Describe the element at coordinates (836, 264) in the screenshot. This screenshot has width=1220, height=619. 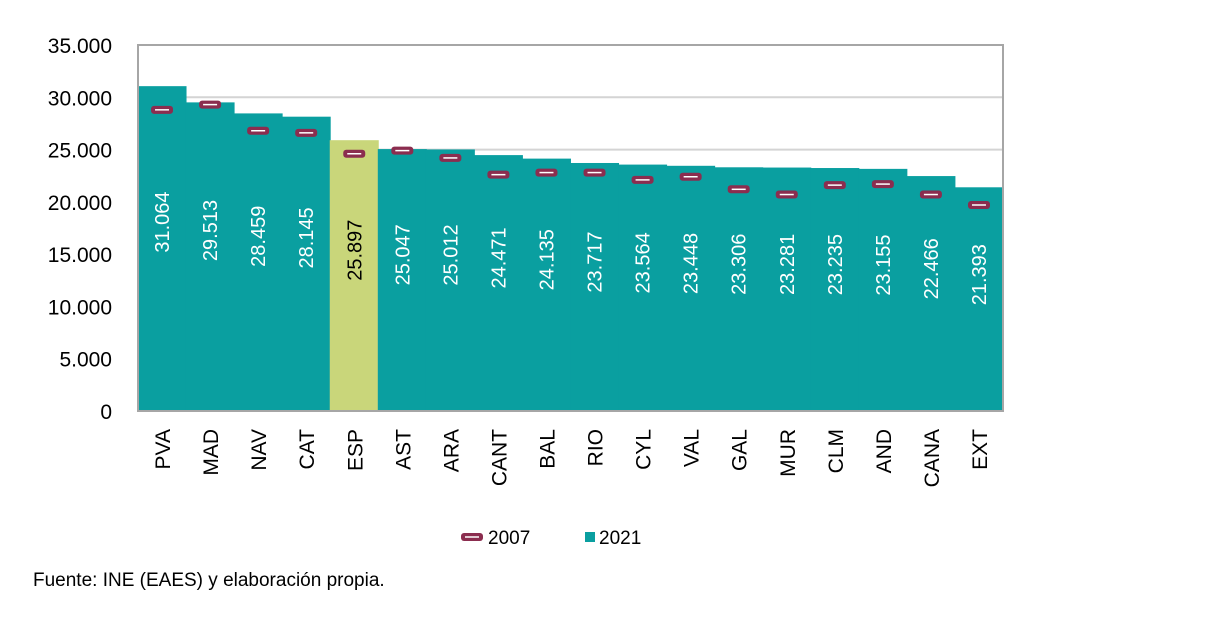
I see `bar-value-label: 23.235` at that location.